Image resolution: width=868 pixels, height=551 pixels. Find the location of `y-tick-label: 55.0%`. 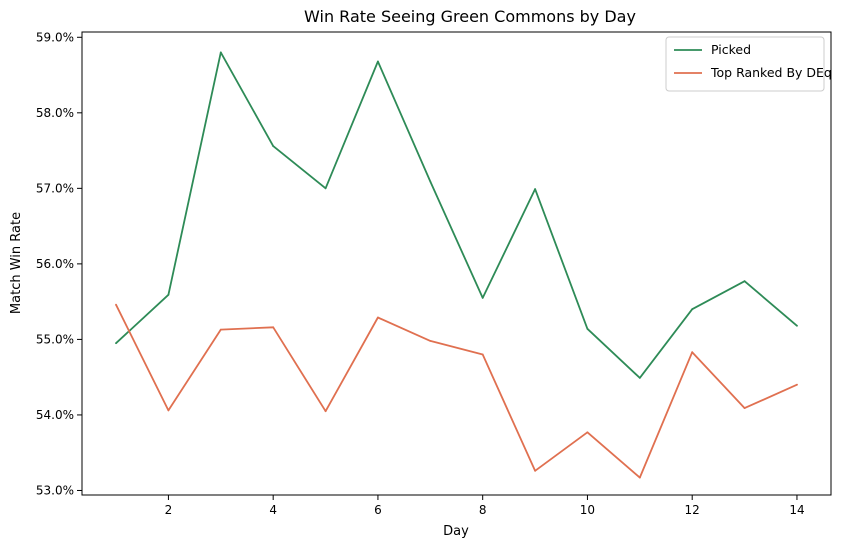

y-tick-label: 55.0% is located at coordinates (55, 339).